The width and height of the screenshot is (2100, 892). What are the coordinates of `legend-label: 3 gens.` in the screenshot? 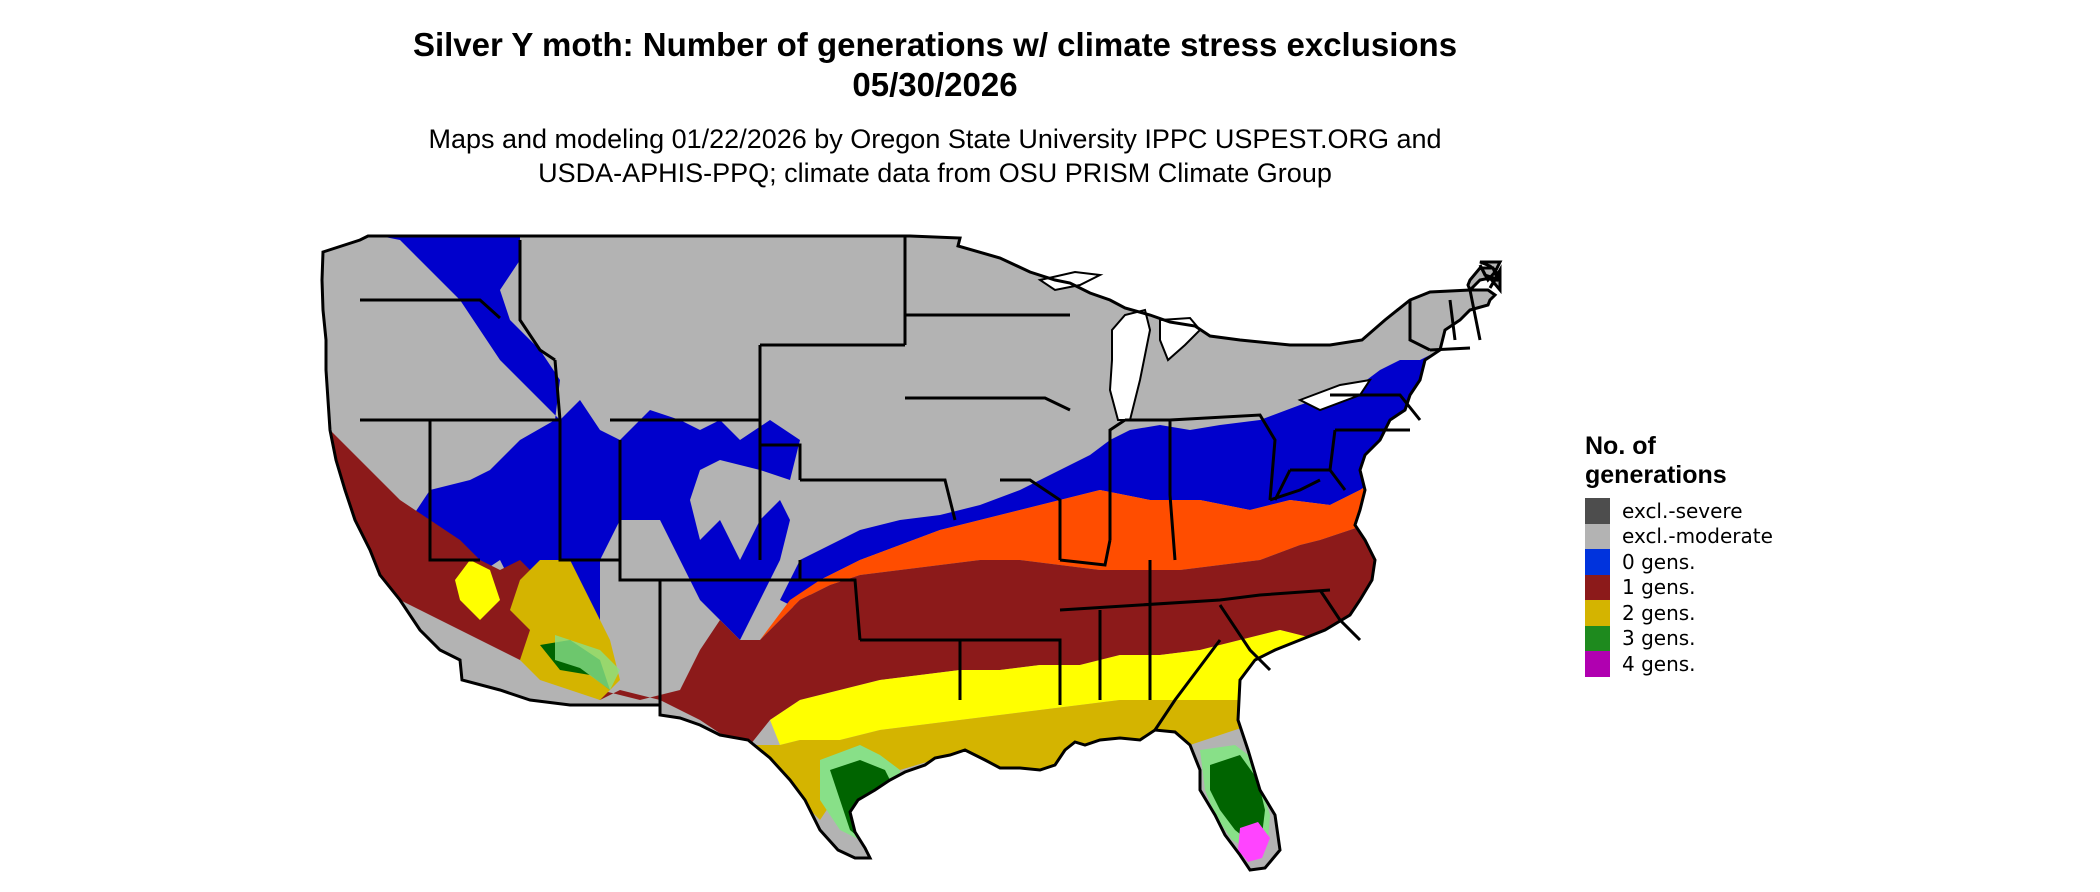 It's located at (1659, 638).